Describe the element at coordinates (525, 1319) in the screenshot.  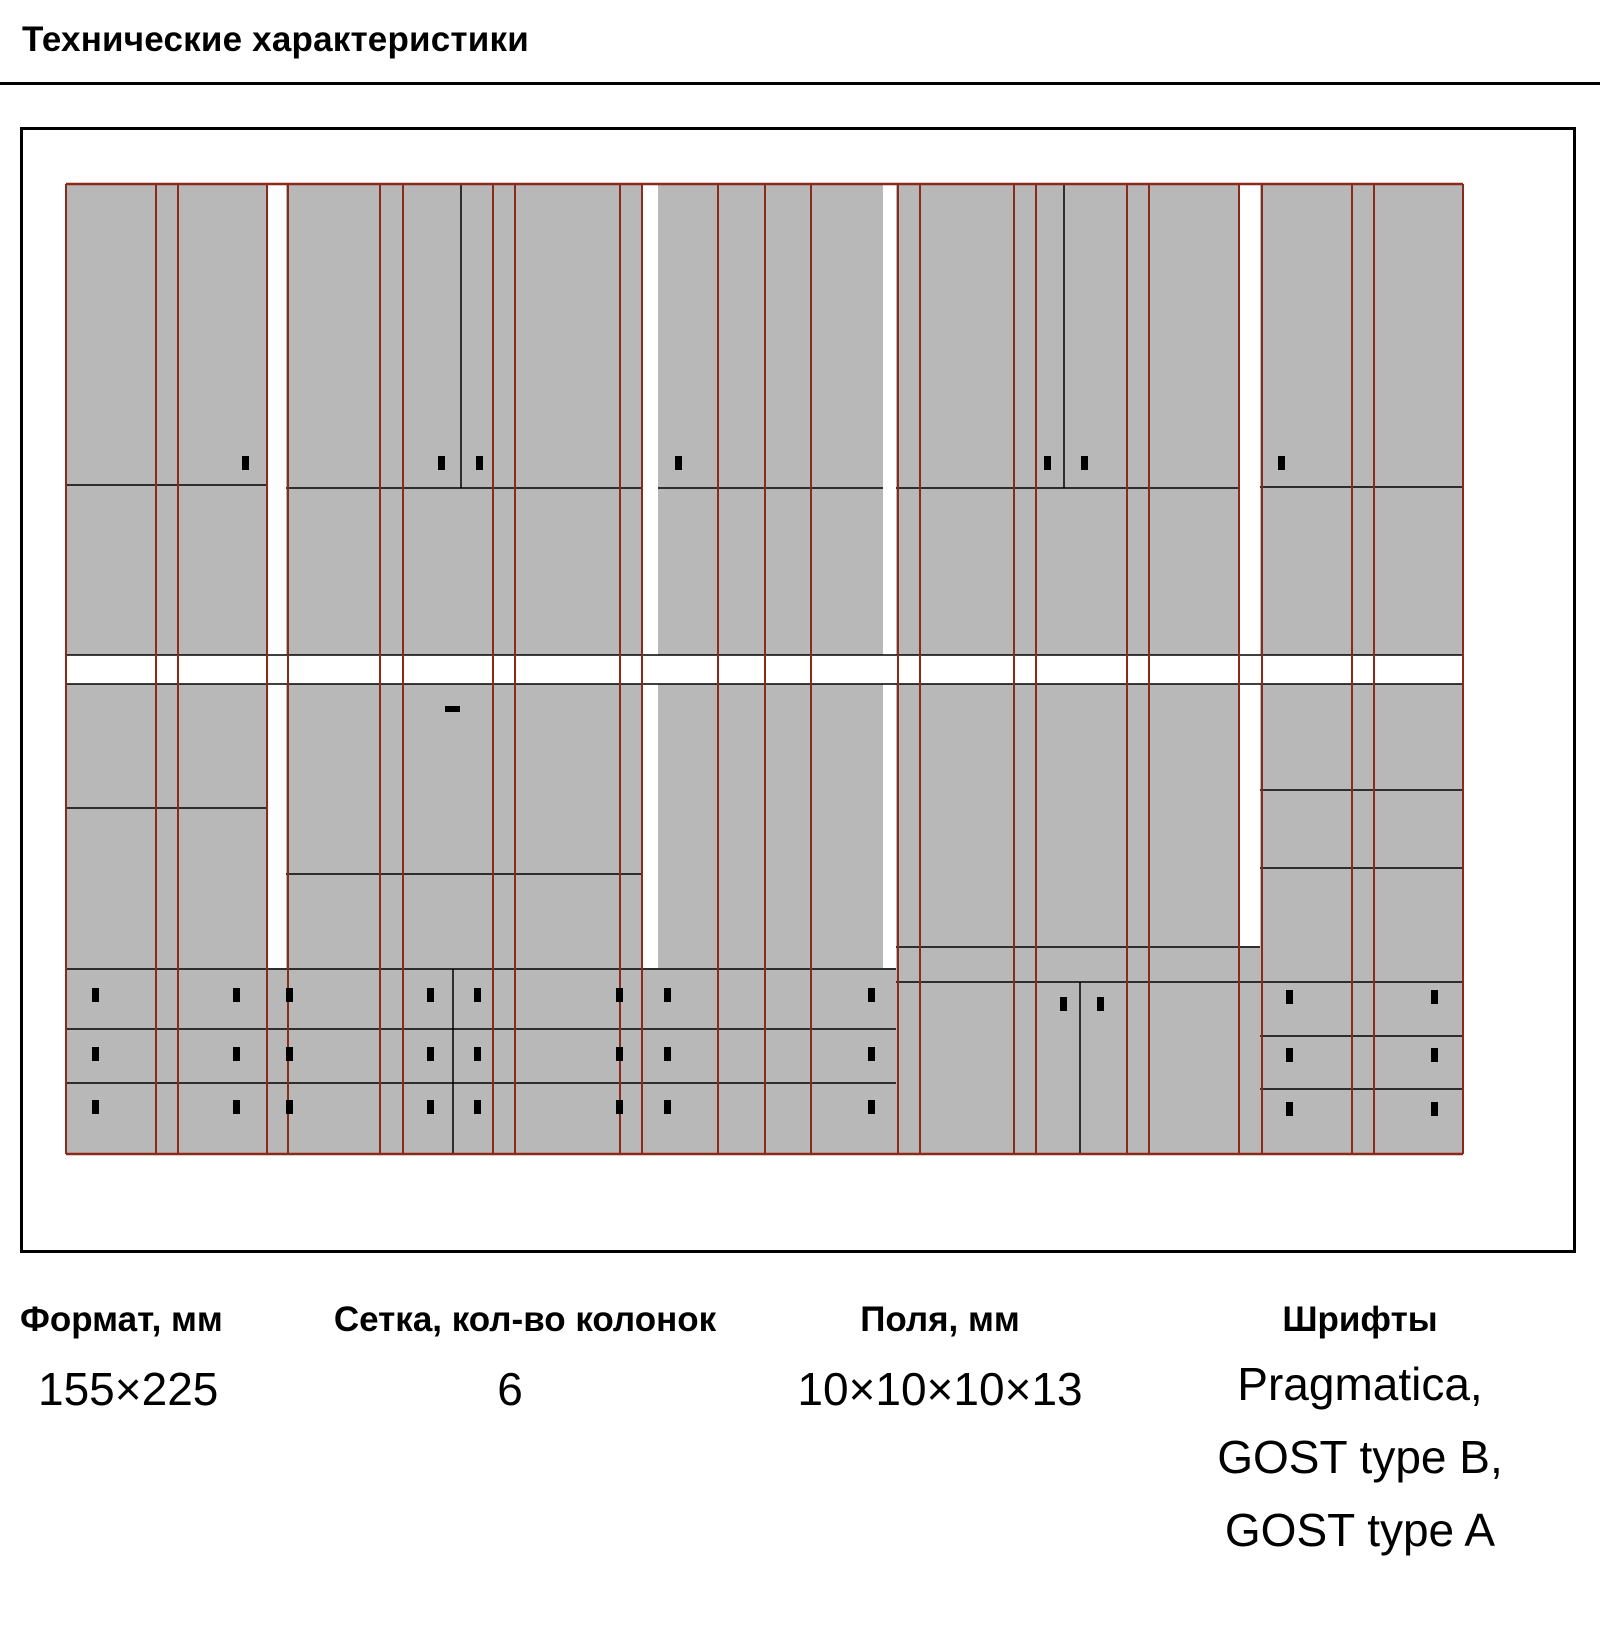
I see `spec-grid-label: Сетка, кол-во колонок` at that location.